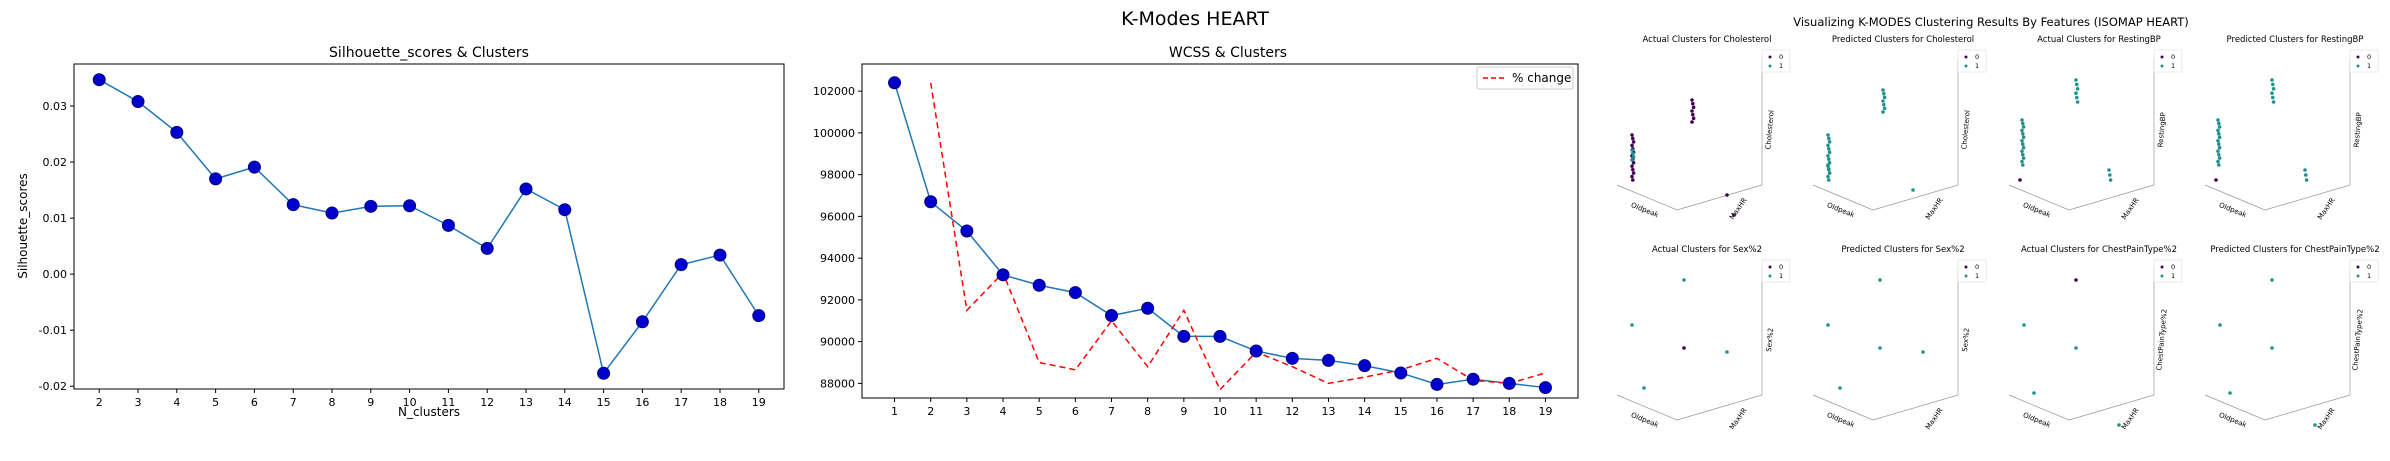 The width and height of the screenshot is (2390, 461). I want to click on silhouette-xtick-label: 3, so click(138, 402).